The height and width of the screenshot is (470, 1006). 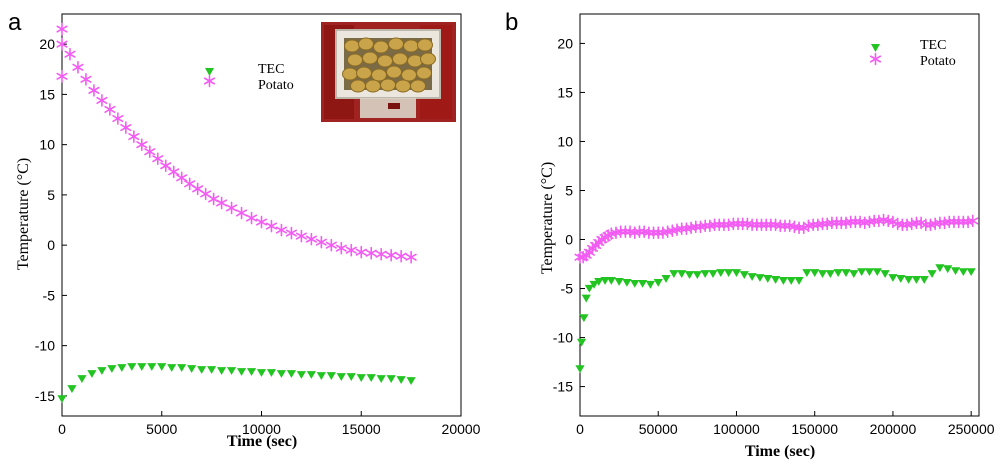 I want to click on x-tick-label: 5000, so click(x=161, y=429).